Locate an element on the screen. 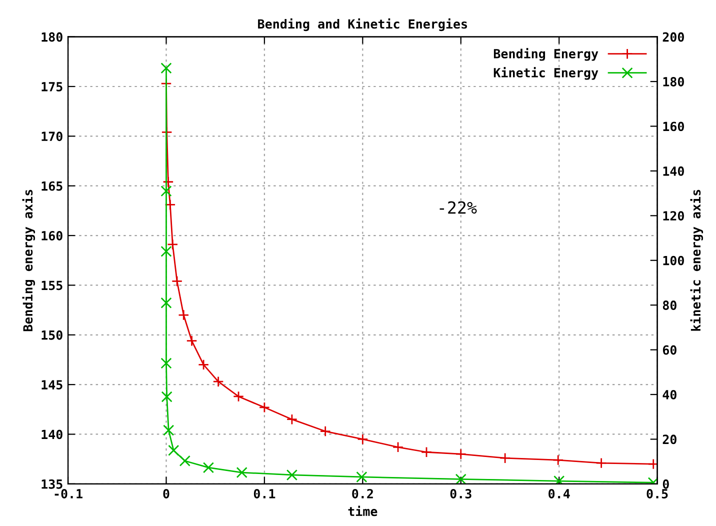 The width and height of the screenshot is (716, 526). y-tick-label: 175 is located at coordinates (52, 87).